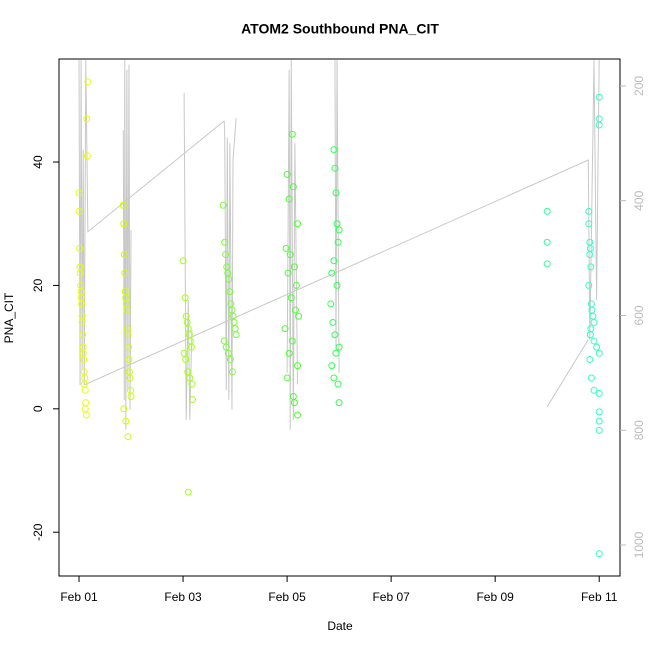 Image resolution: width=650 pixels, height=650 pixels. Describe the element at coordinates (391, 597) in the screenshot. I see `x-tick-label: Feb 07` at that location.